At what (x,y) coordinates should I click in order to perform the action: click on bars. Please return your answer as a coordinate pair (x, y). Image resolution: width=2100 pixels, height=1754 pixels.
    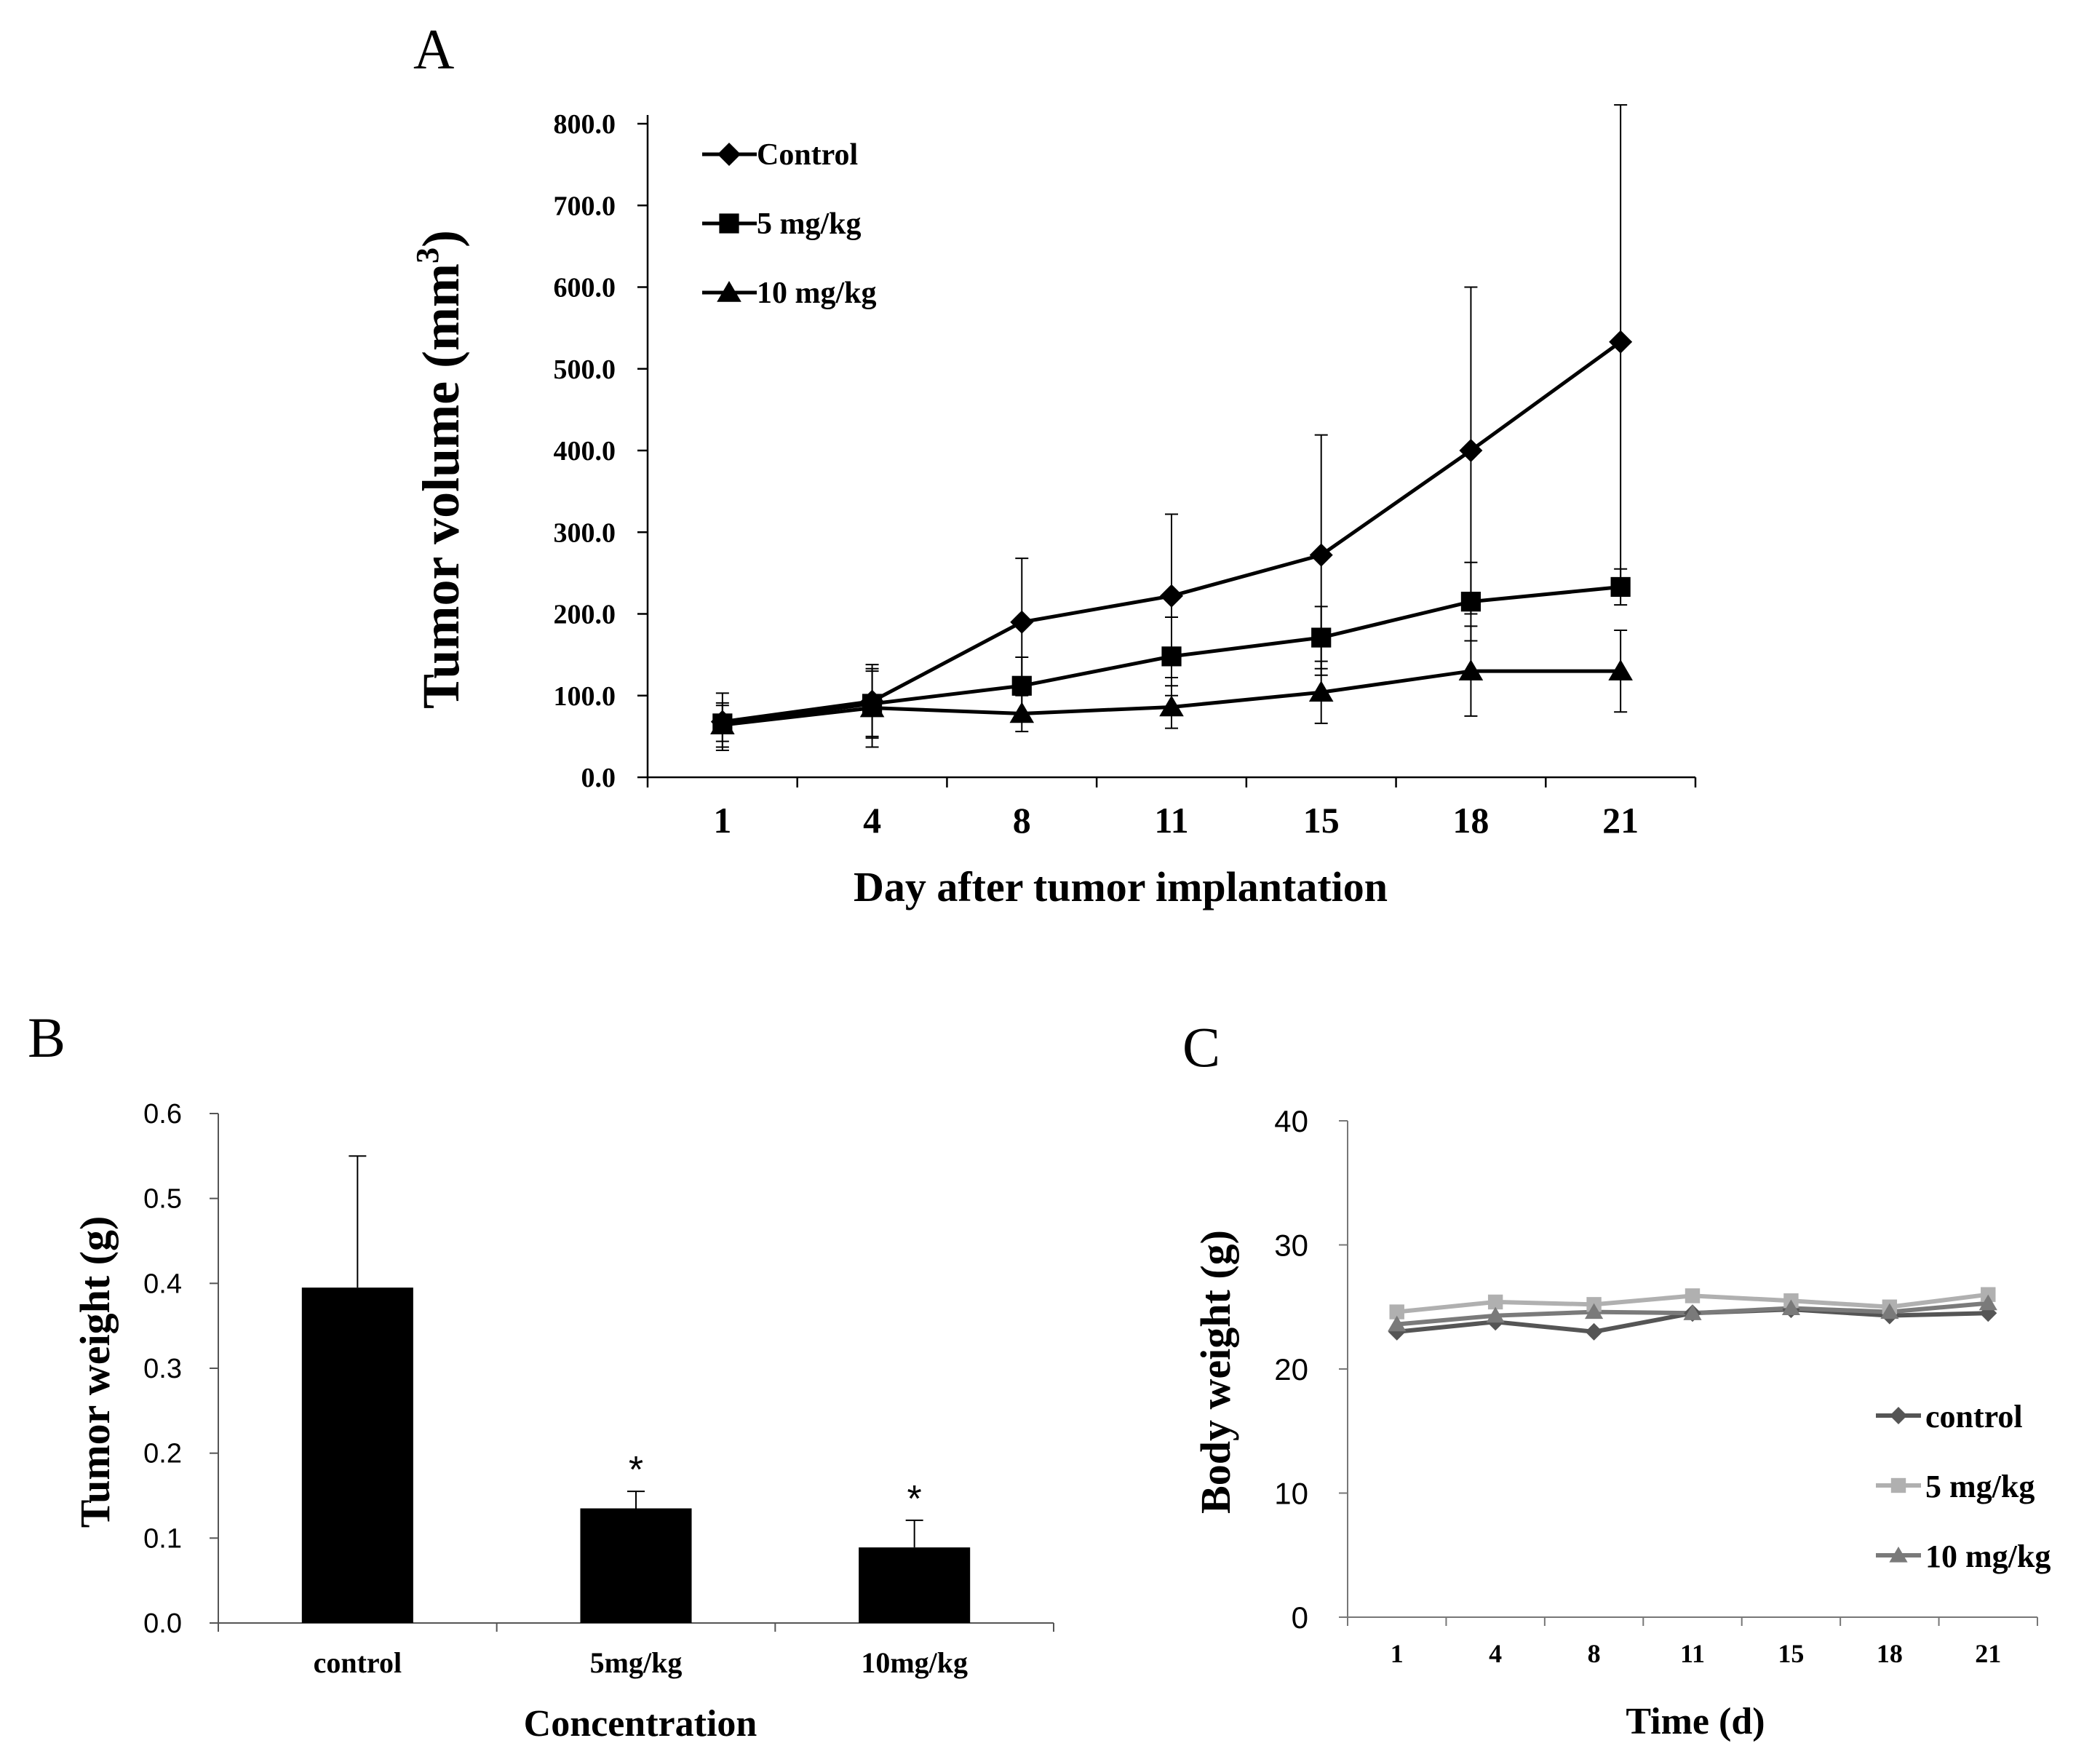
    Looking at the image, I should click on (636, 1455).